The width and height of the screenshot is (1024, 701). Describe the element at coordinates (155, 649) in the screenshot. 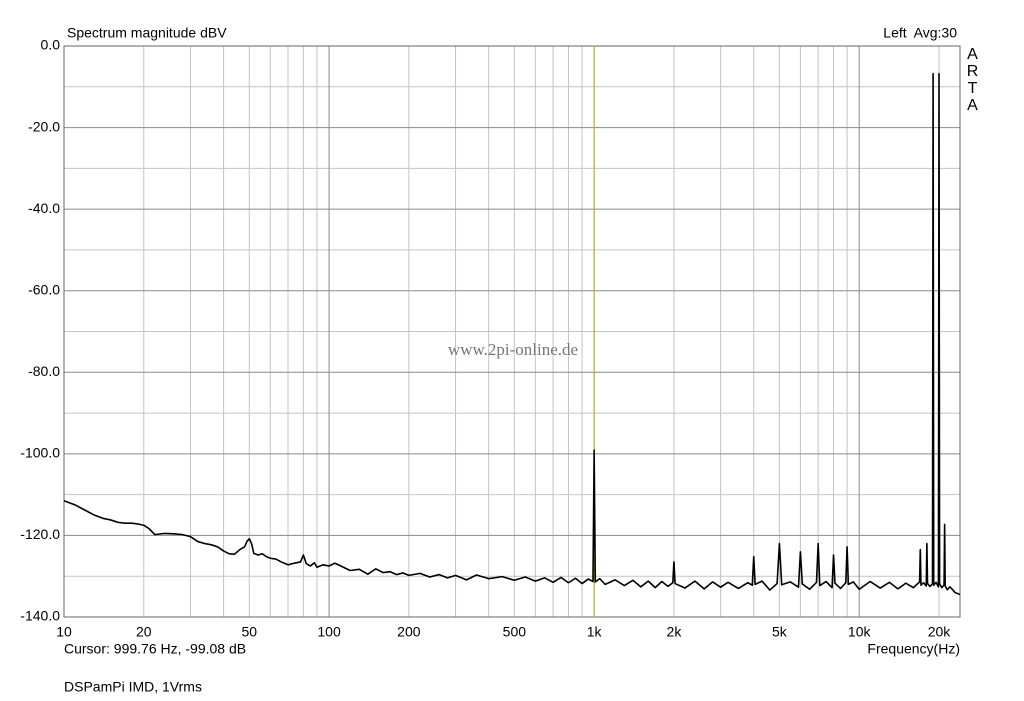

I see `cursor-readout: Cursor: 999.76 Hz, -99.08 dB` at that location.